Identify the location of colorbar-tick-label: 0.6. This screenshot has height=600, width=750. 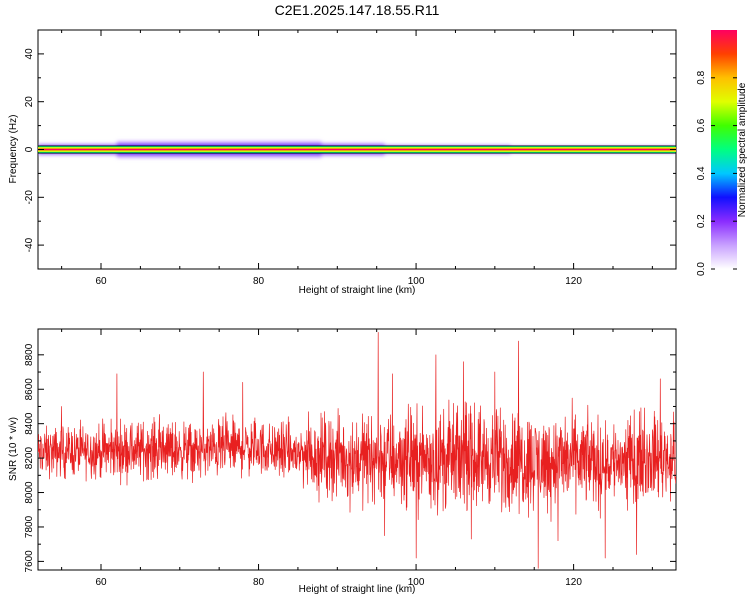
(701, 125).